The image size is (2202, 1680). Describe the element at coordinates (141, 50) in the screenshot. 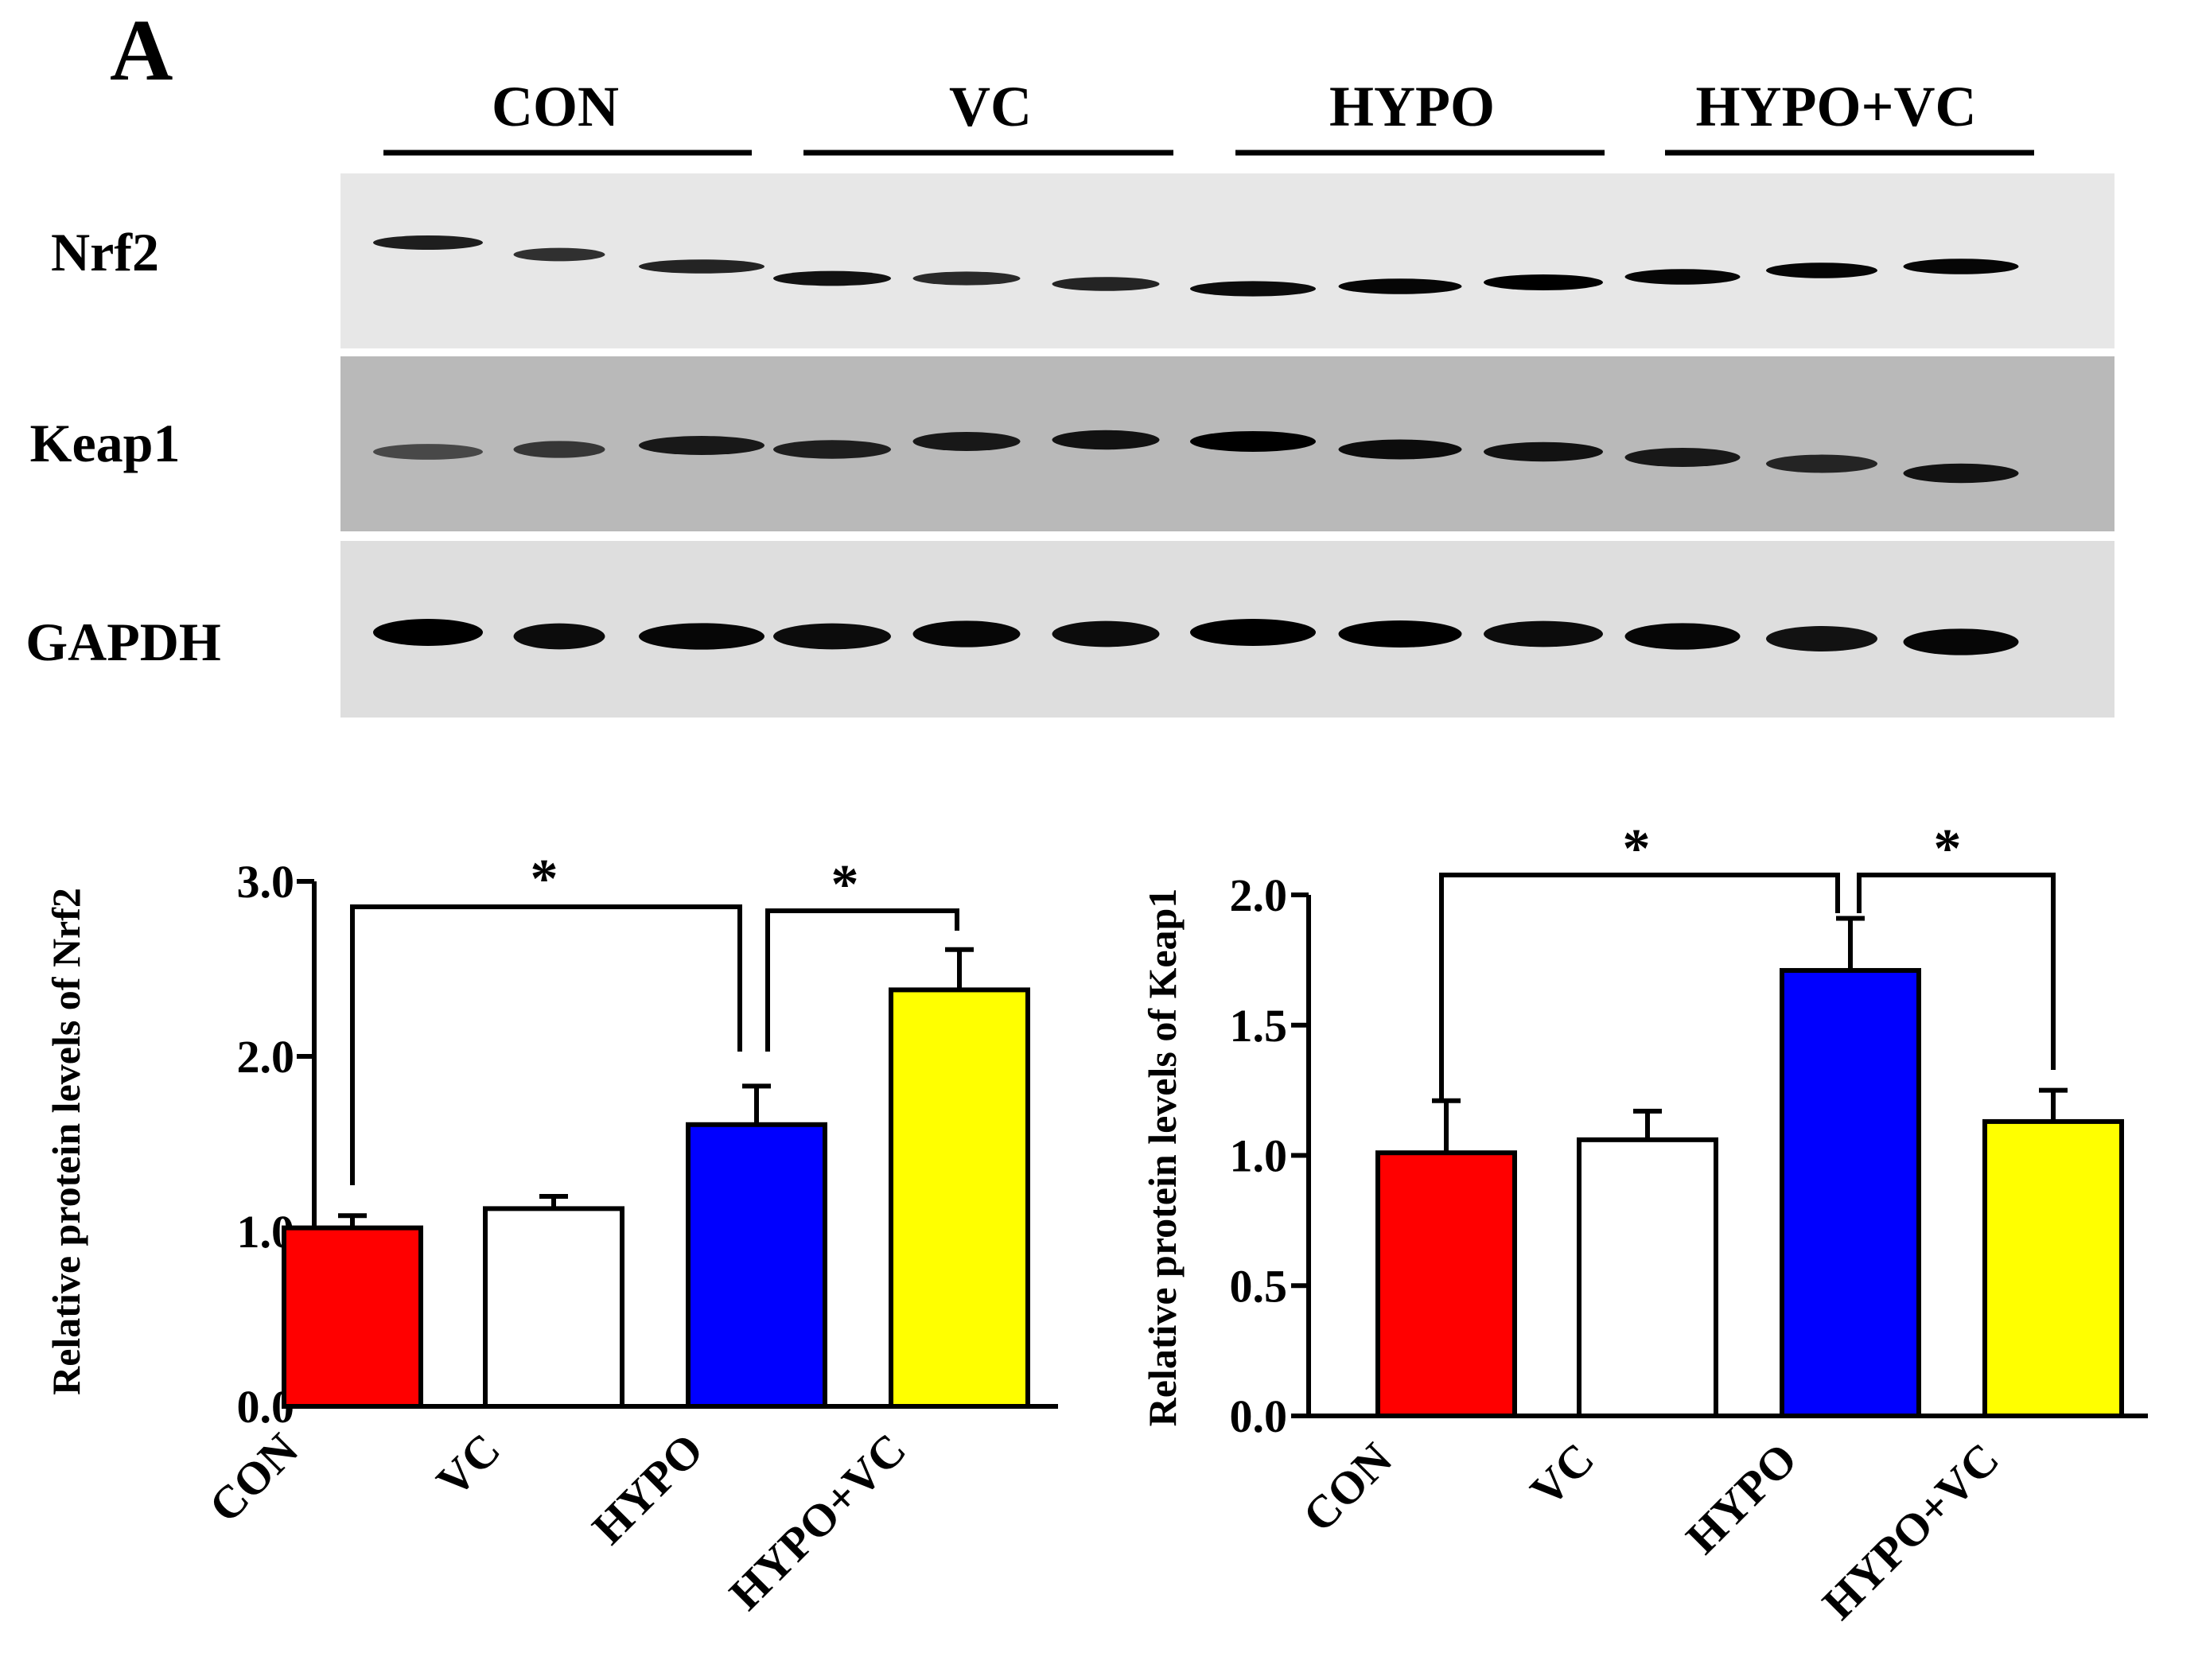

I see `panel-label: A` at that location.